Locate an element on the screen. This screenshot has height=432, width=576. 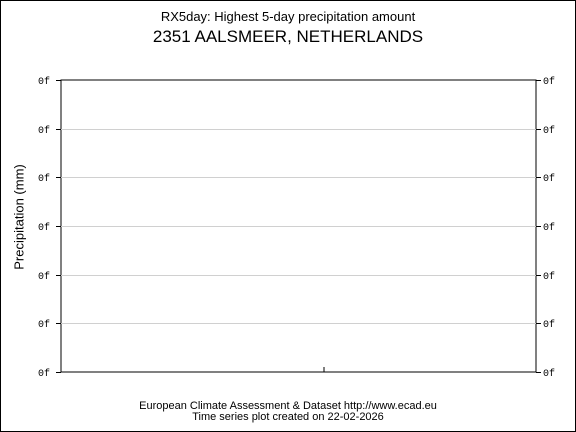
y-tick-labels-right: 0f 0f 0f 0f 0f 0f 0f is located at coordinates (549, 228).